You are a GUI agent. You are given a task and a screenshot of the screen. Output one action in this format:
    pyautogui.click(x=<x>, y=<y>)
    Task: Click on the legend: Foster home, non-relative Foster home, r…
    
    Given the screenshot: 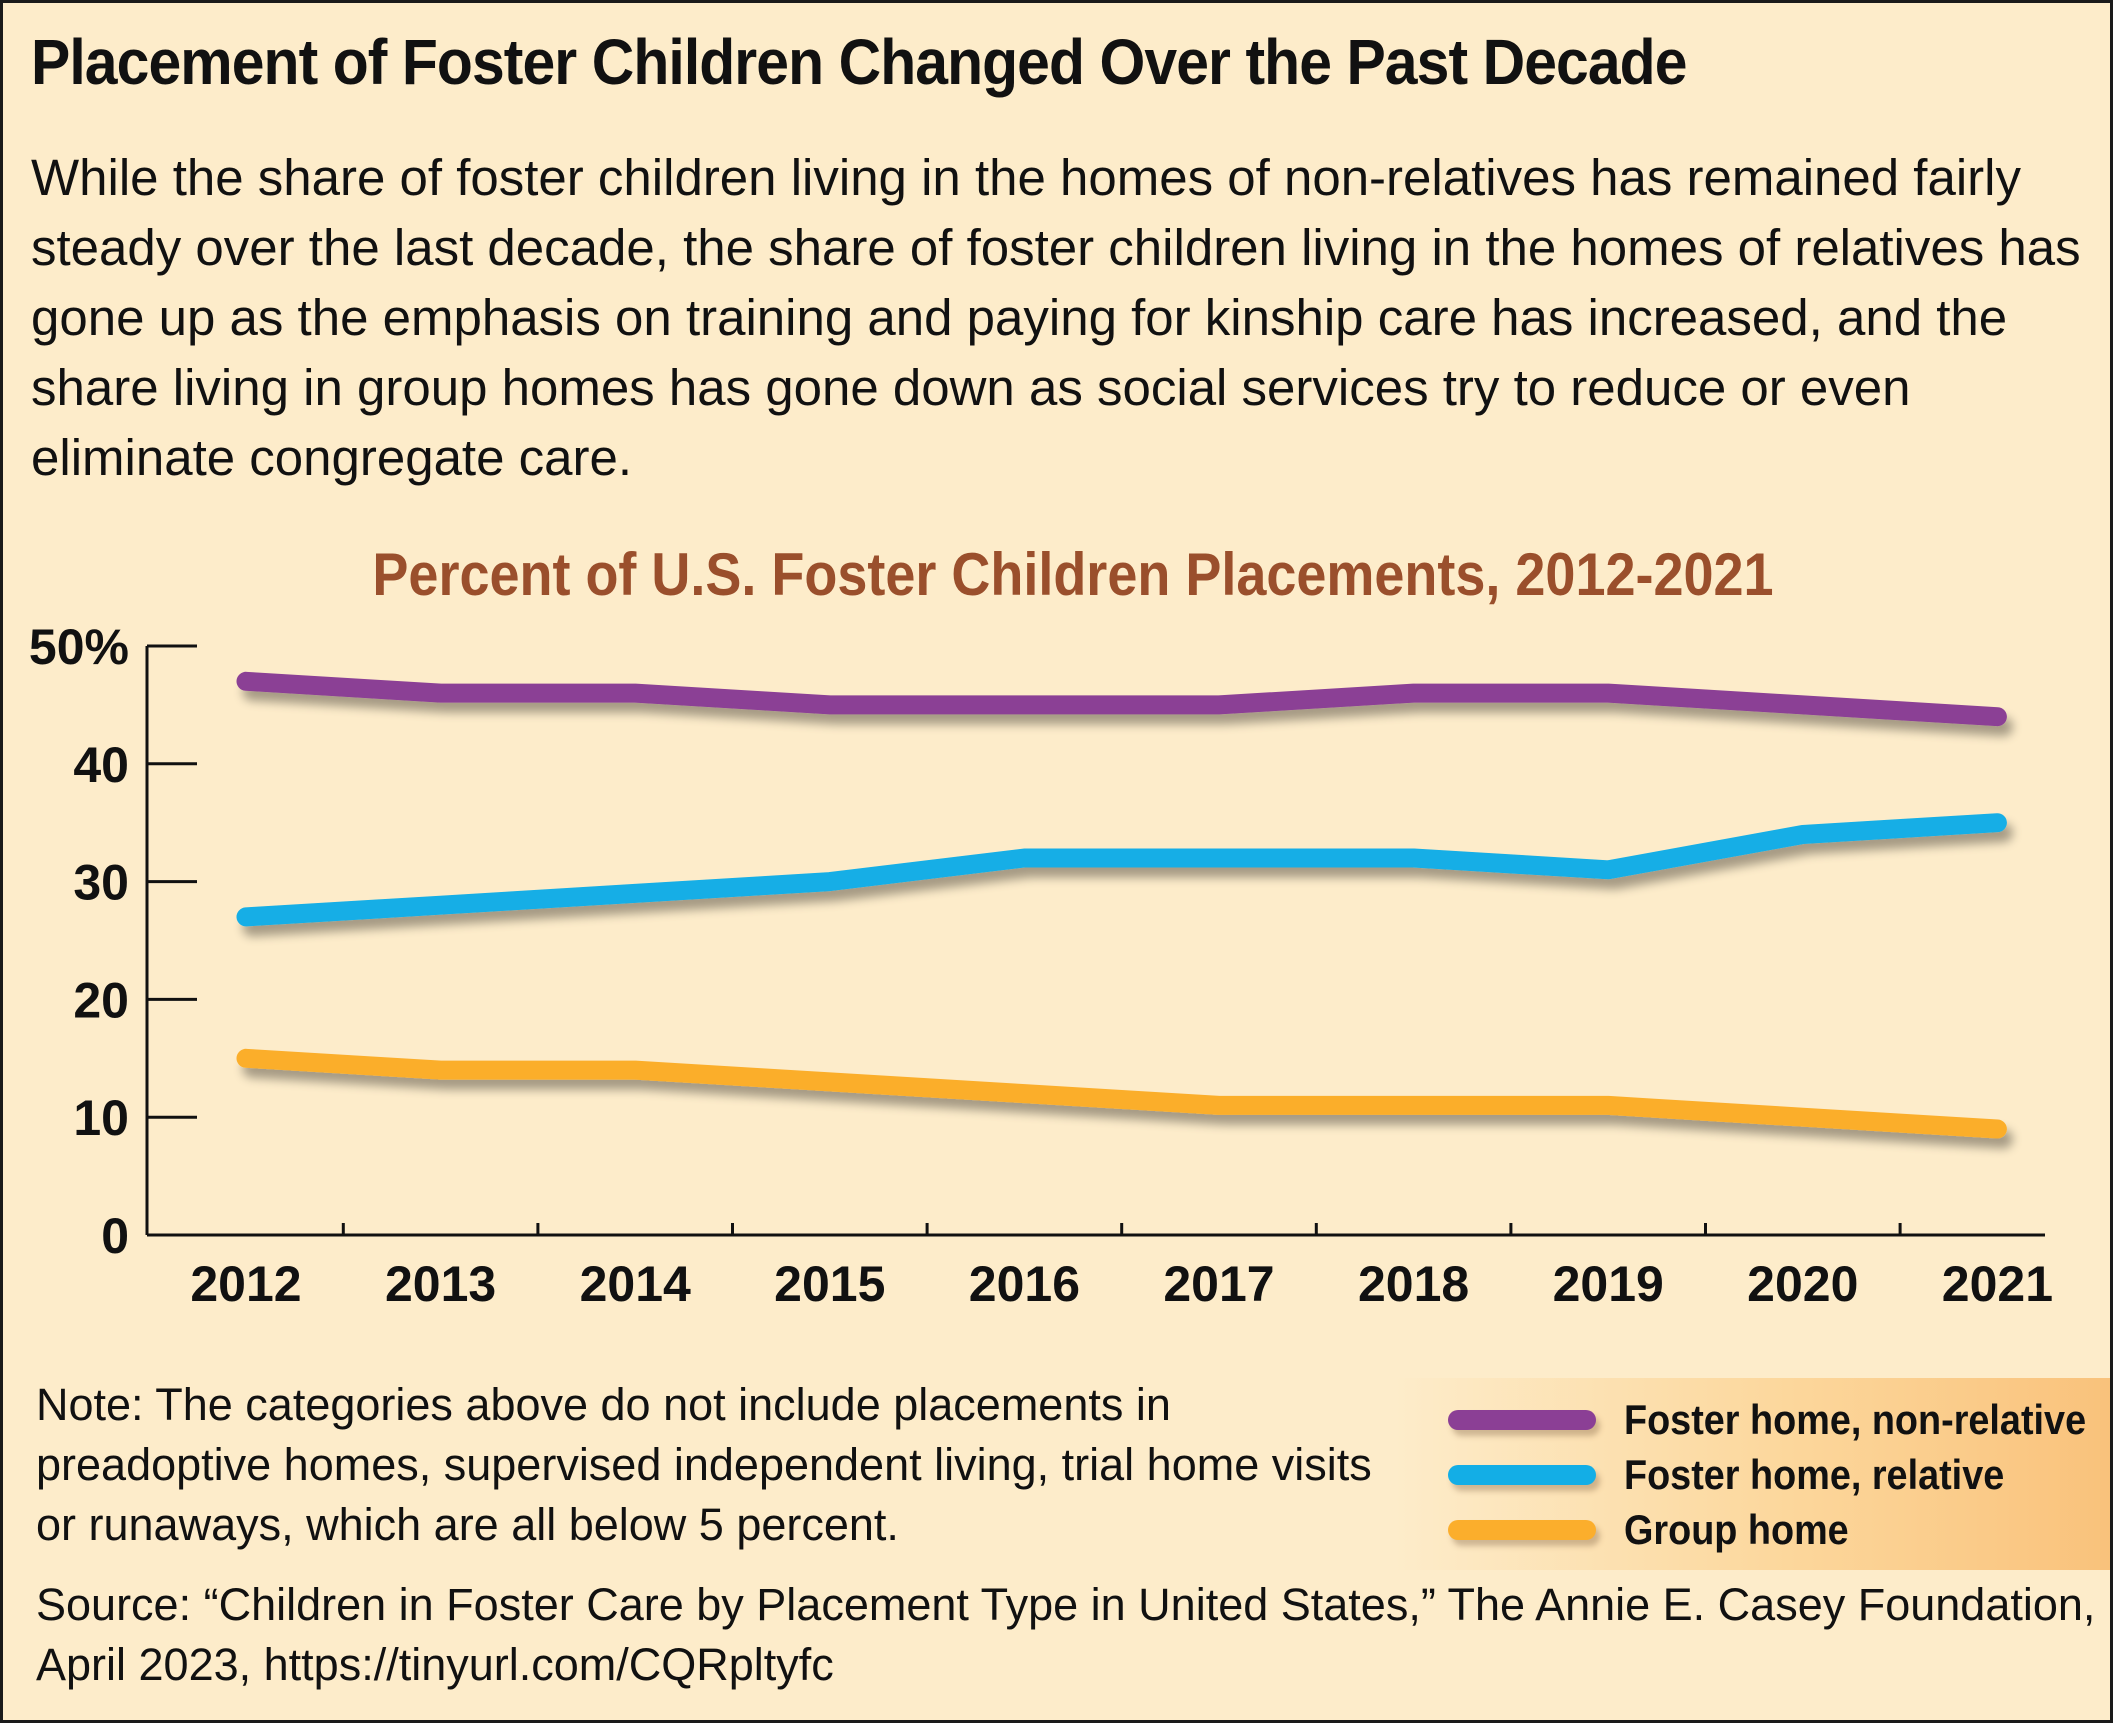 What is the action you would take?
    pyautogui.click(x=1751, y=1474)
    